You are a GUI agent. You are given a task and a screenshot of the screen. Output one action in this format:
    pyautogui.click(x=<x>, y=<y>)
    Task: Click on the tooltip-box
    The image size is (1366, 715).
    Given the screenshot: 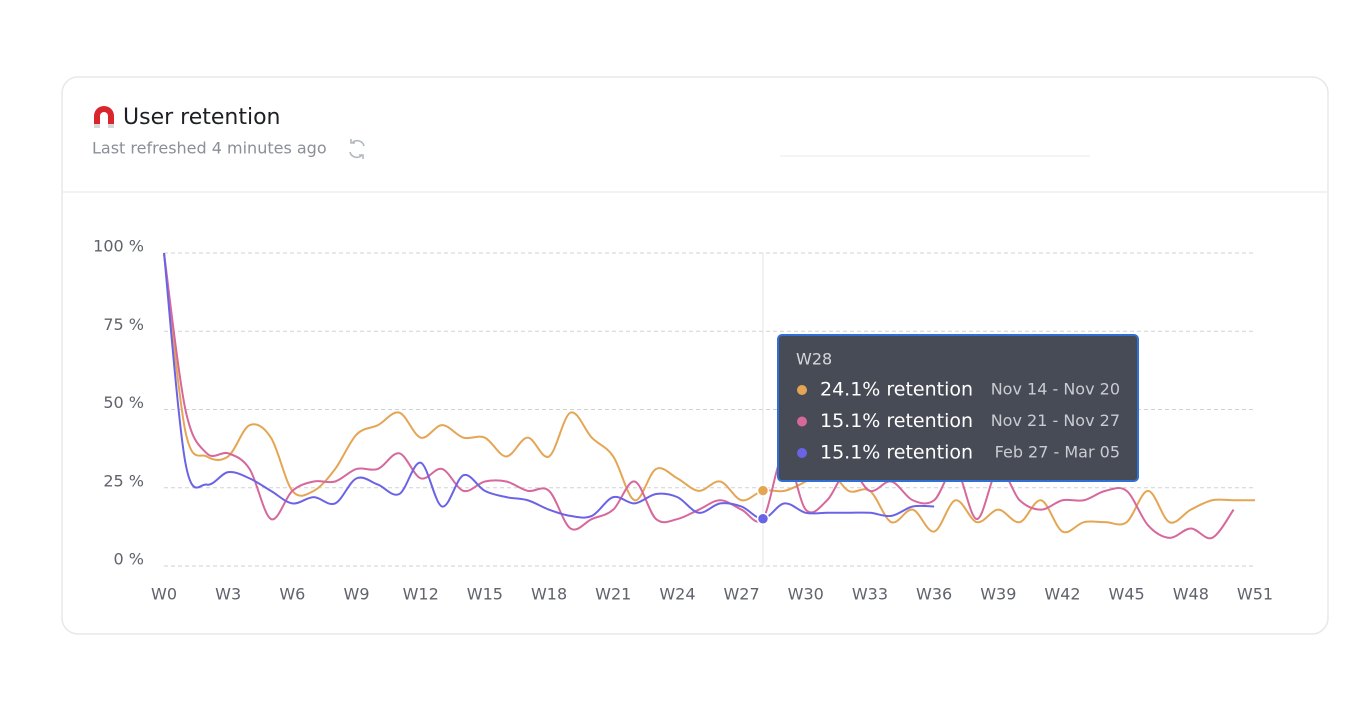 What is the action you would take?
    pyautogui.click(x=958, y=408)
    